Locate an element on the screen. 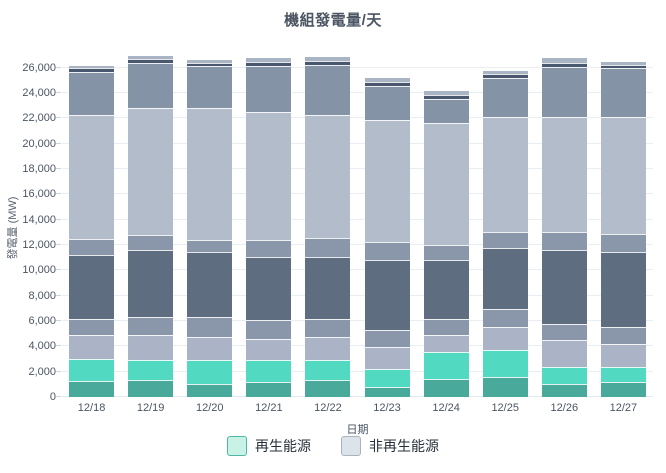 The image size is (666, 473). legend-item-renewable: 再生能源 is located at coordinates (269, 446).